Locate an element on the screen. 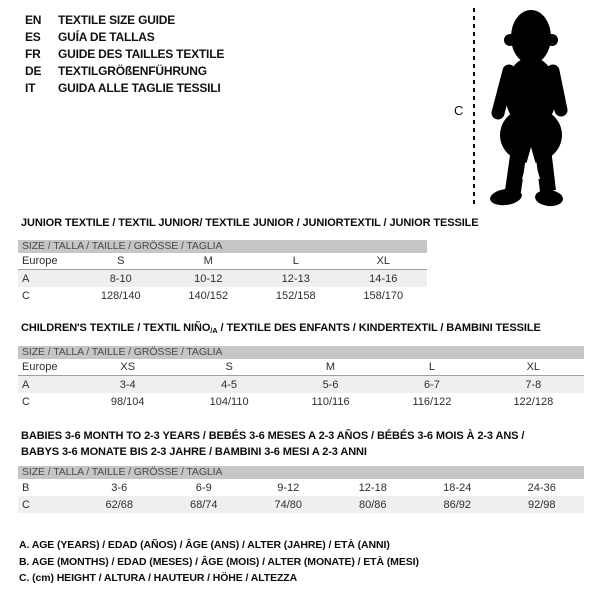 This screenshot has width=600, height=600. height-cell: 128/140 is located at coordinates (120, 295).